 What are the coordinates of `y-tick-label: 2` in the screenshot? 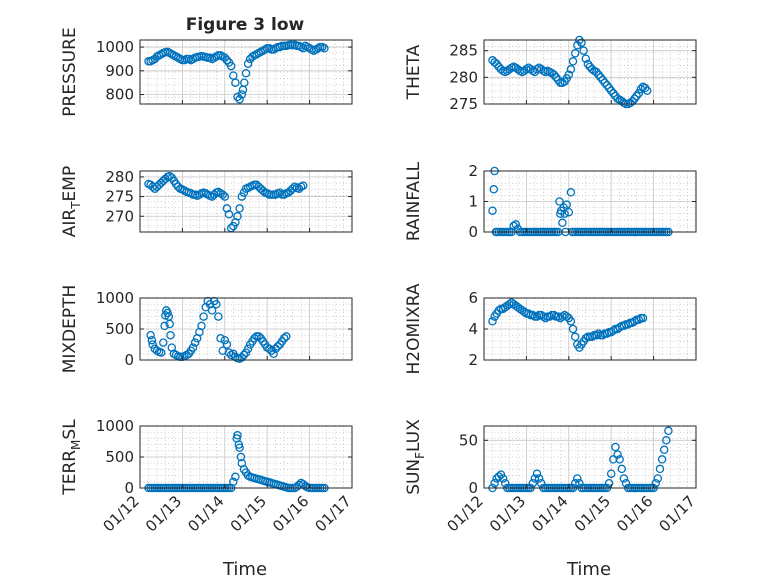 It's located at (473, 360).